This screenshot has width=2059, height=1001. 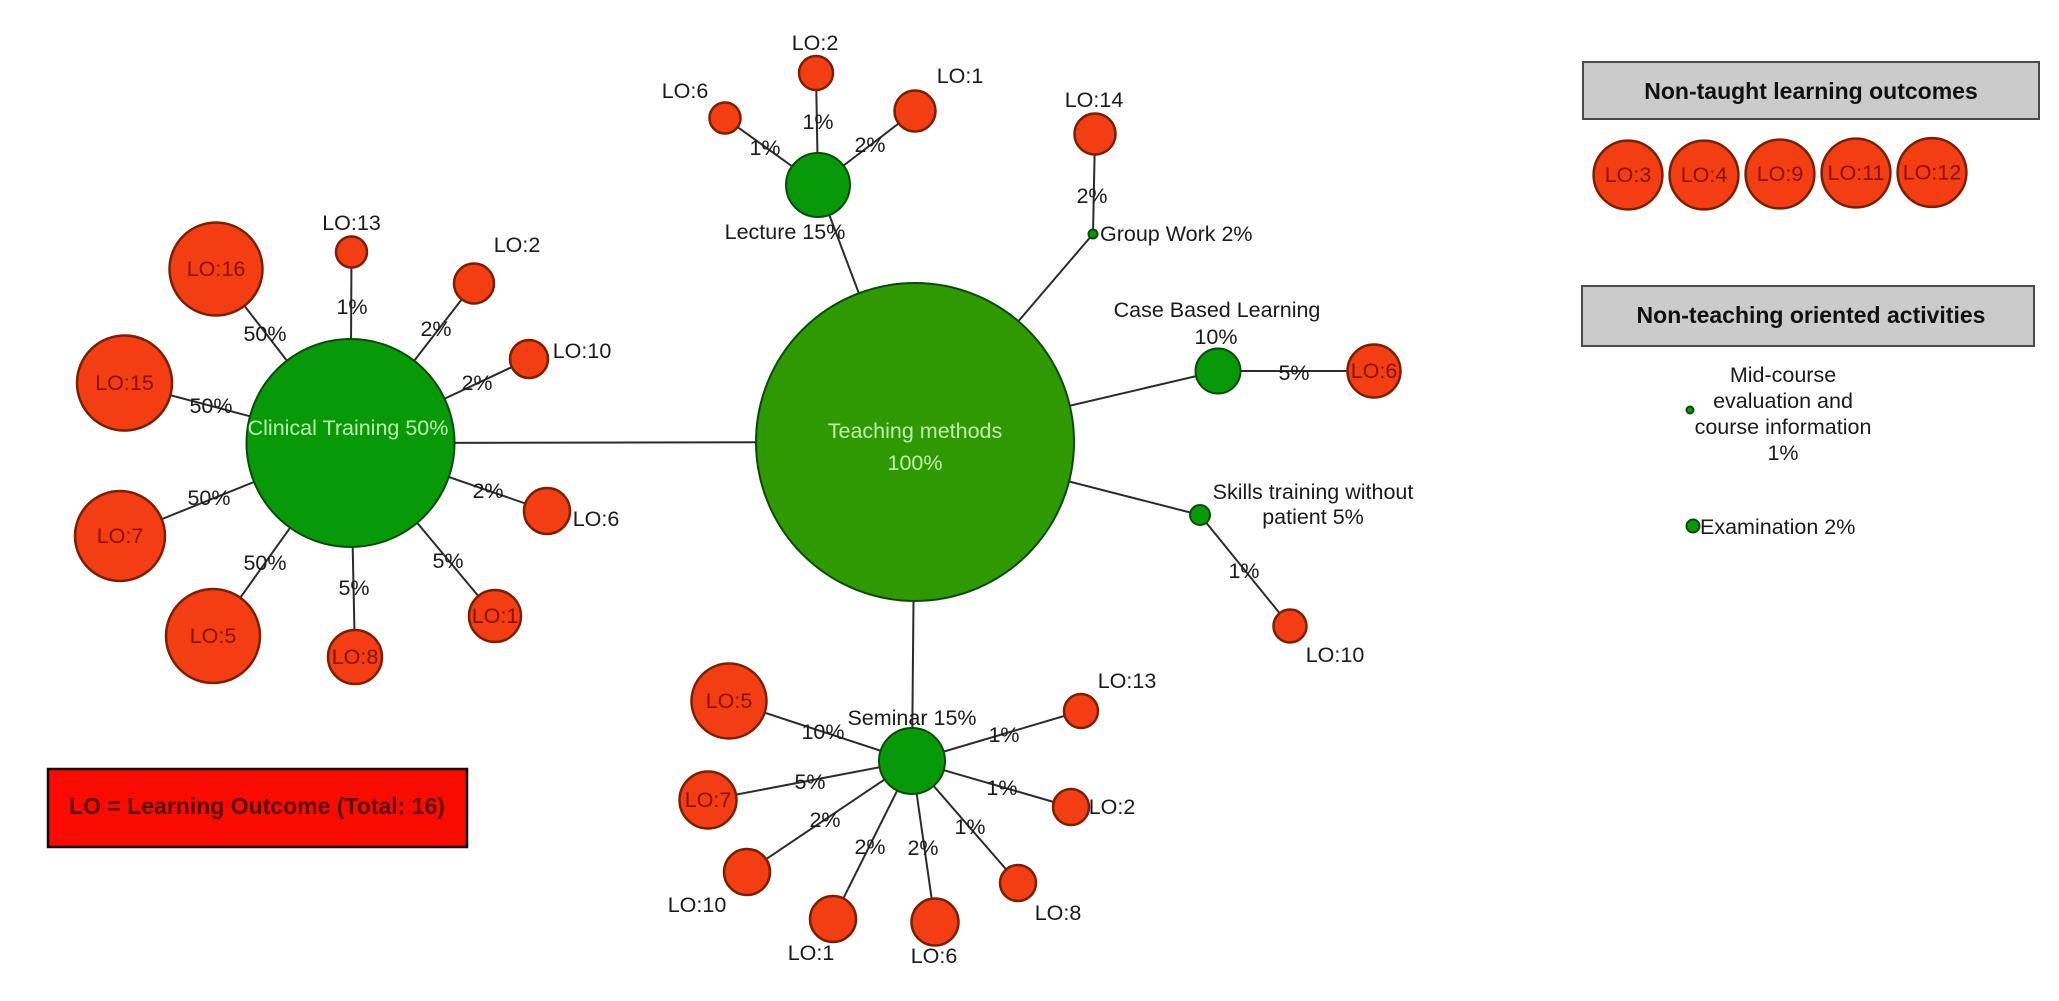 What do you see at coordinates (348, 428) in the screenshot?
I see `svg-text: Clinical Training 50%` at bounding box center [348, 428].